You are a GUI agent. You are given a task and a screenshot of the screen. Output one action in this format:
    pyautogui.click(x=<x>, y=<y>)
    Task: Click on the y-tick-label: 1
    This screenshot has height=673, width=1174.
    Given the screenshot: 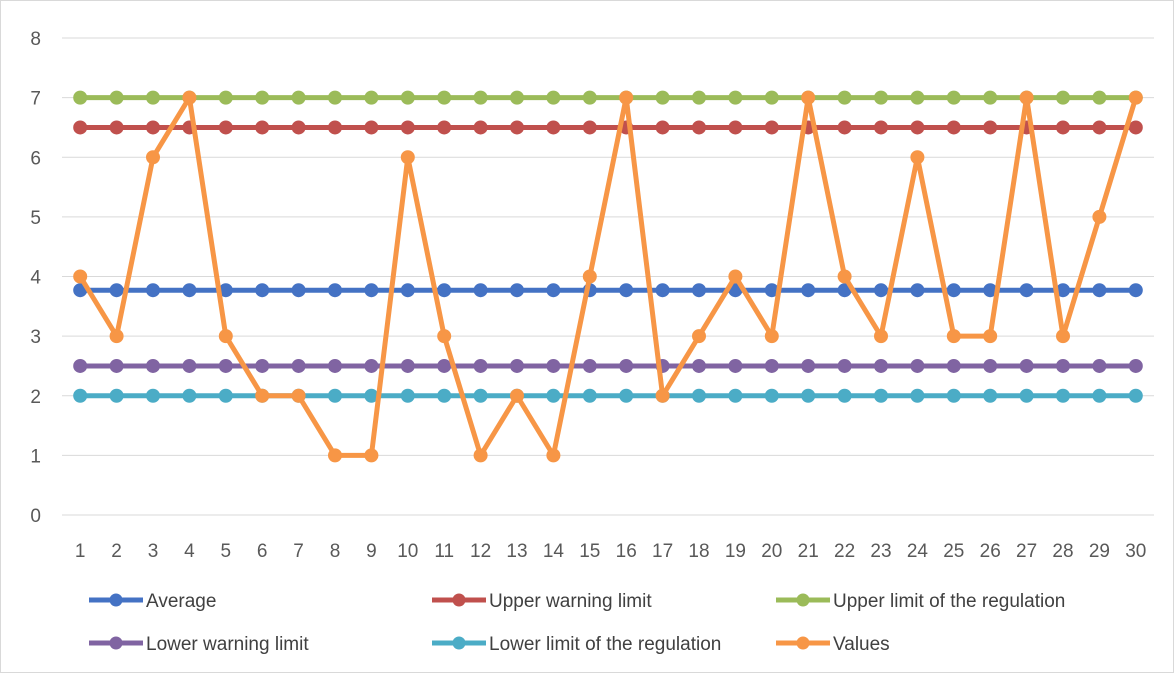 What is the action you would take?
    pyautogui.click(x=35, y=456)
    